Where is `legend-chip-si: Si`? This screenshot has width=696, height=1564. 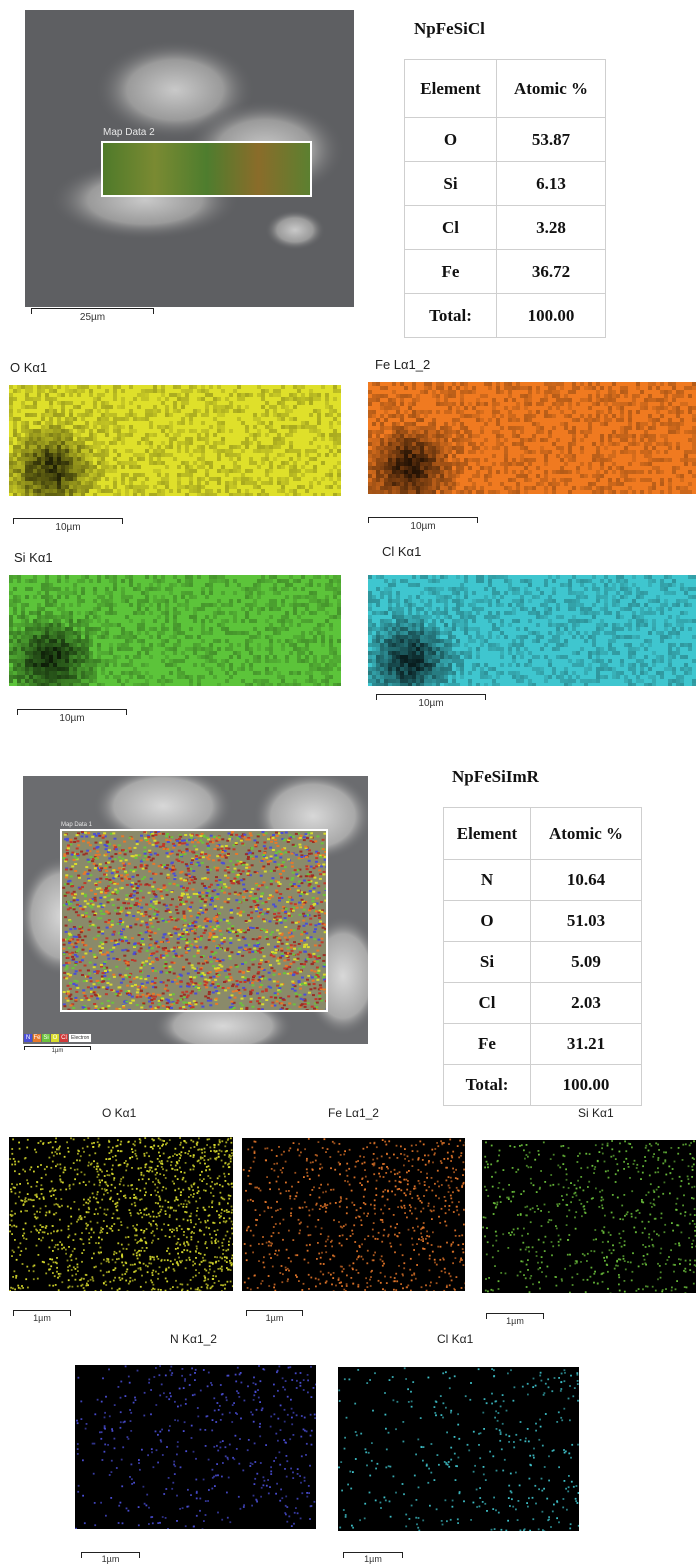 legend-chip-si: Si is located at coordinates (46, 1038).